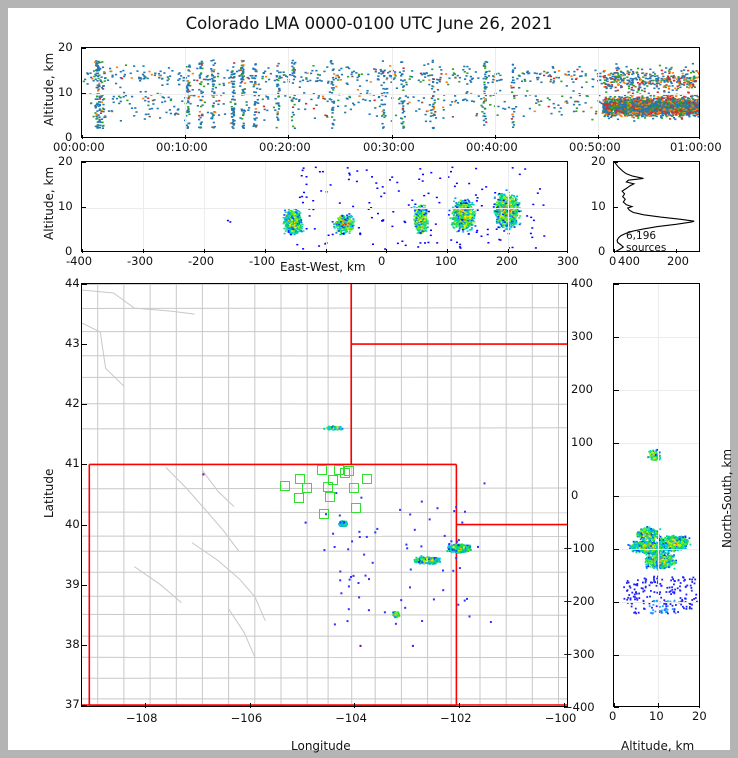  Describe the element at coordinates (72, 343) in the screenshot. I see `map-ytick-43: 43` at that location.